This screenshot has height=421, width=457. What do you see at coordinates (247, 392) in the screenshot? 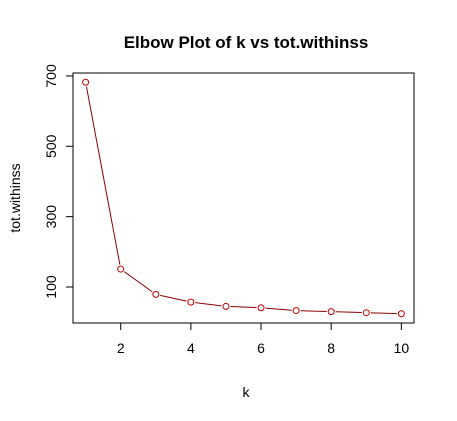
I see `x-axis-label: k` at bounding box center [247, 392].